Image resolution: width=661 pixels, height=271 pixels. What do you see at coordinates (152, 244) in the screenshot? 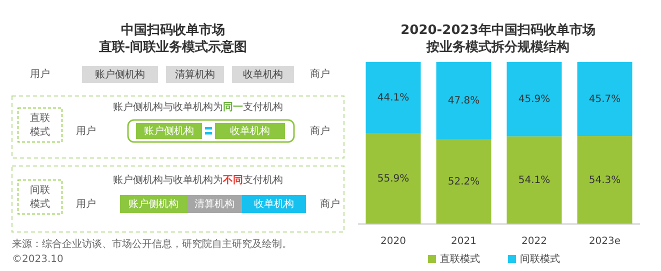
I see `source-note: 来源：综合企业访谈、市场公开信息，研究院自主研究及绘制。` at bounding box center [152, 244].